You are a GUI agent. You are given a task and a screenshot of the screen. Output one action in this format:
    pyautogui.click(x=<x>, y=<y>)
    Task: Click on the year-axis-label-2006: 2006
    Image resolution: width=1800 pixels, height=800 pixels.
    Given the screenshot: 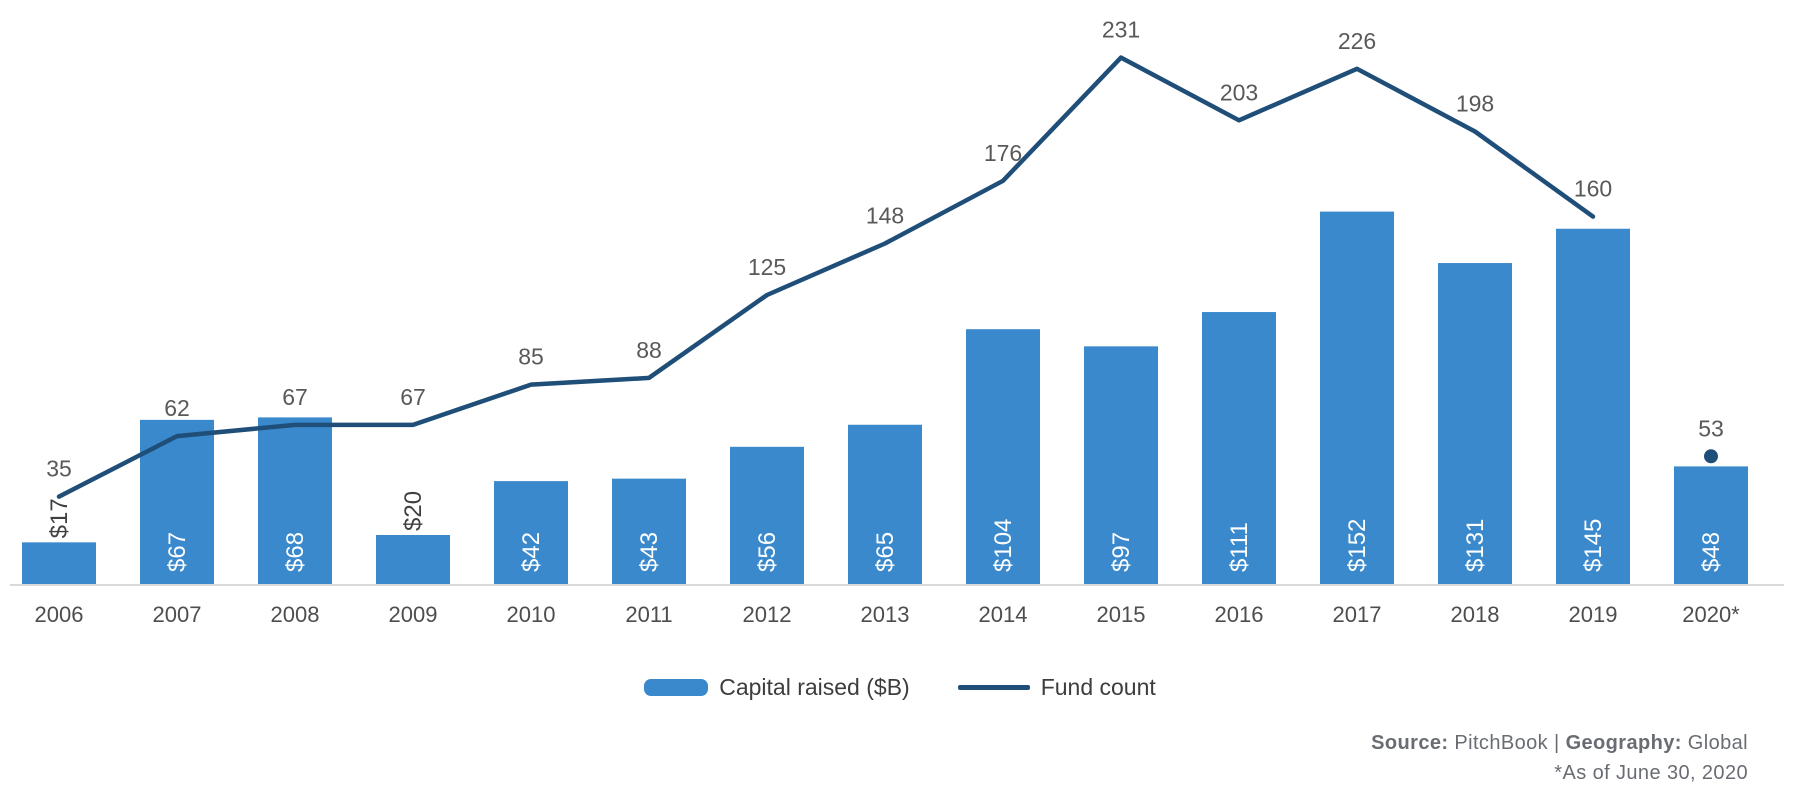 What is the action you would take?
    pyautogui.click(x=59, y=614)
    